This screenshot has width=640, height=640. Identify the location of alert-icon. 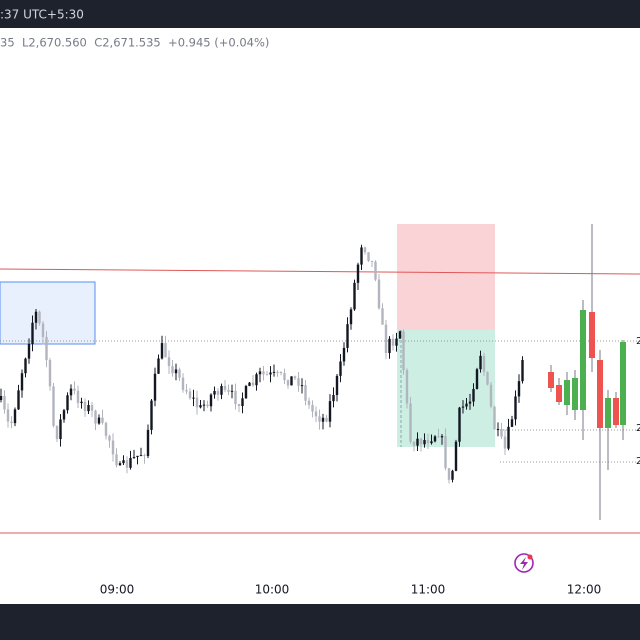
(524, 563).